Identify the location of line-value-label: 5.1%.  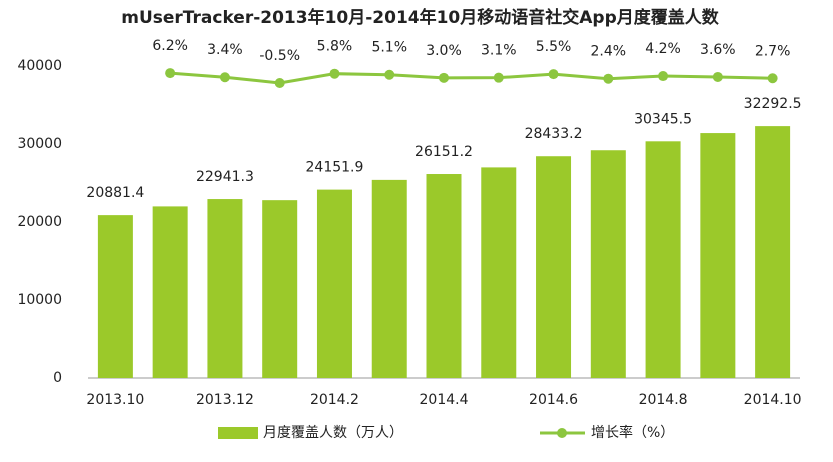
(389, 48).